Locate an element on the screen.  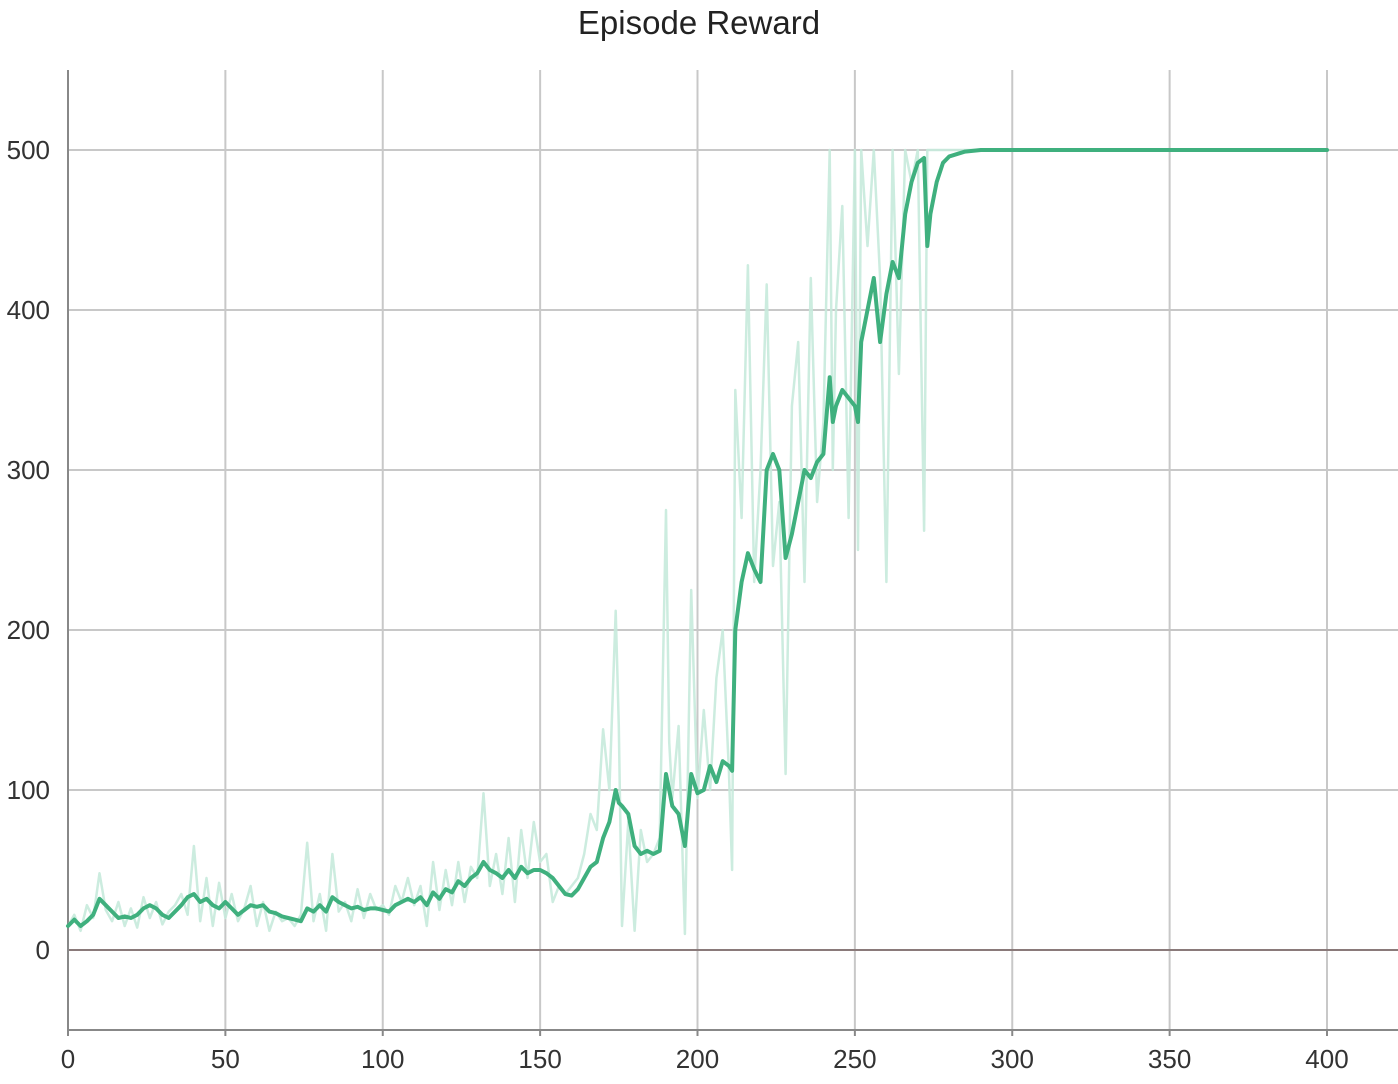
x-tick-label: 150 is located at coordinates (539, 1059).